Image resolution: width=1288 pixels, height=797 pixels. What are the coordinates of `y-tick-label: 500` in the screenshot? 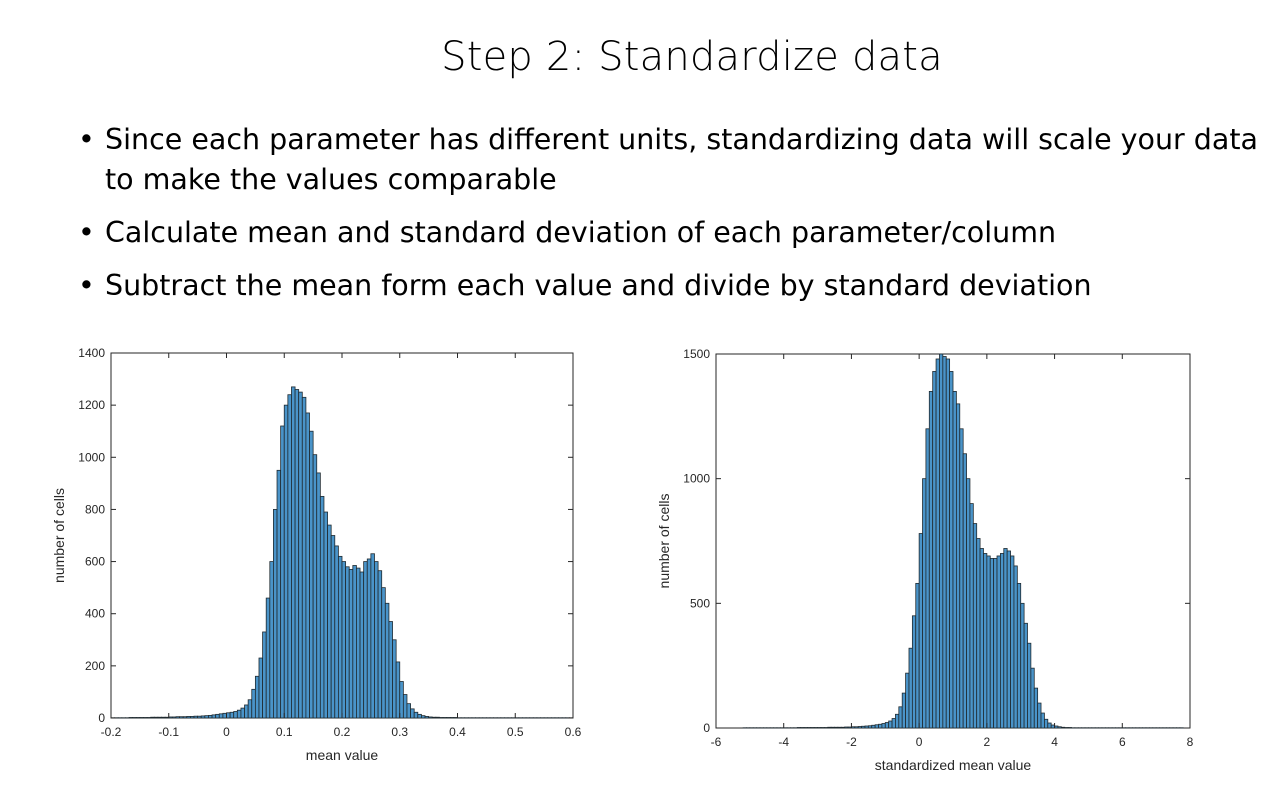 It's located at (700, 603).